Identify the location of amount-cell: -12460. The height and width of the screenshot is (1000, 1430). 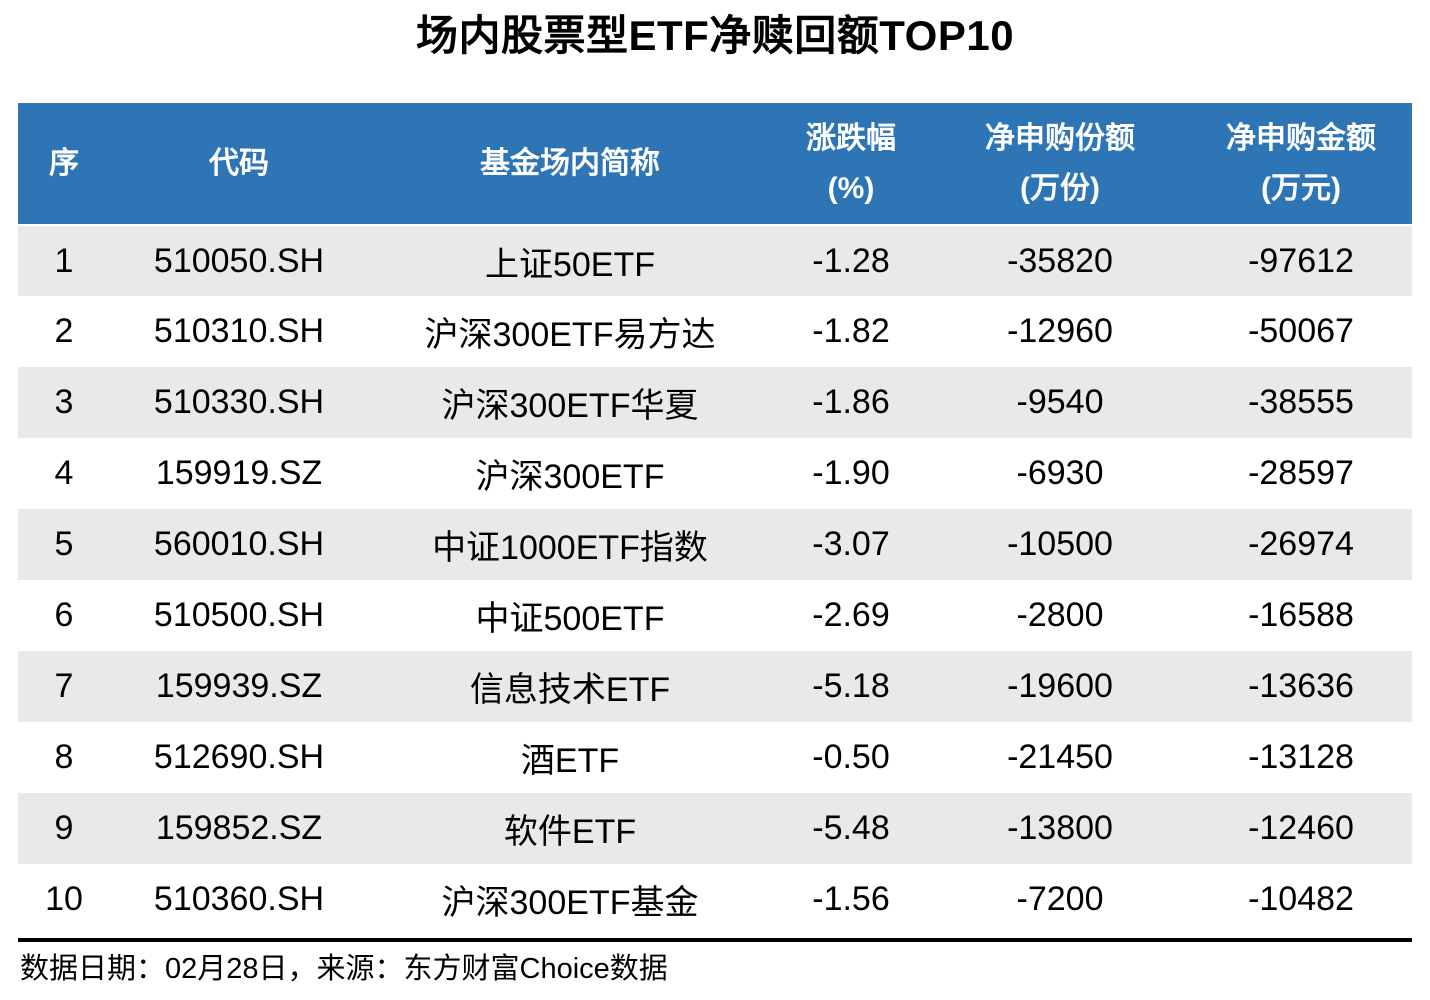
(1301, 828).